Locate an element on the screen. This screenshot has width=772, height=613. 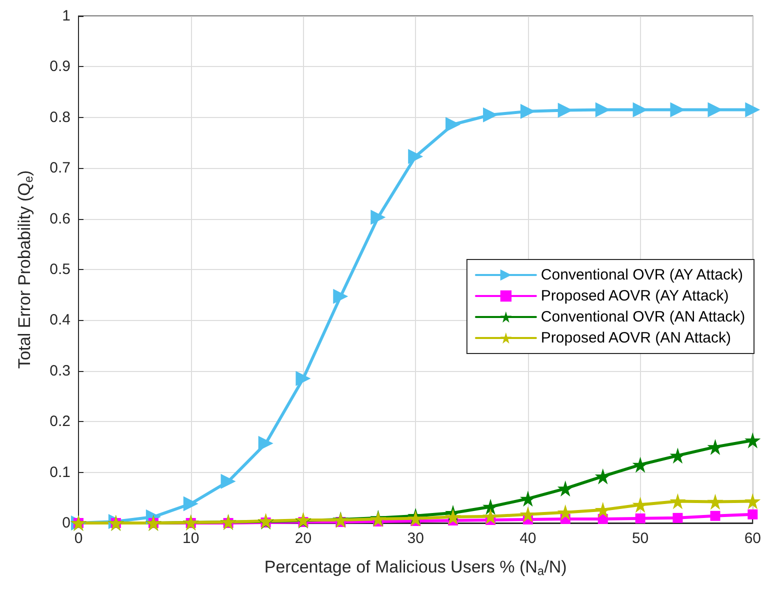
x-tick-label: 40 is located at coordinates (528, 538).